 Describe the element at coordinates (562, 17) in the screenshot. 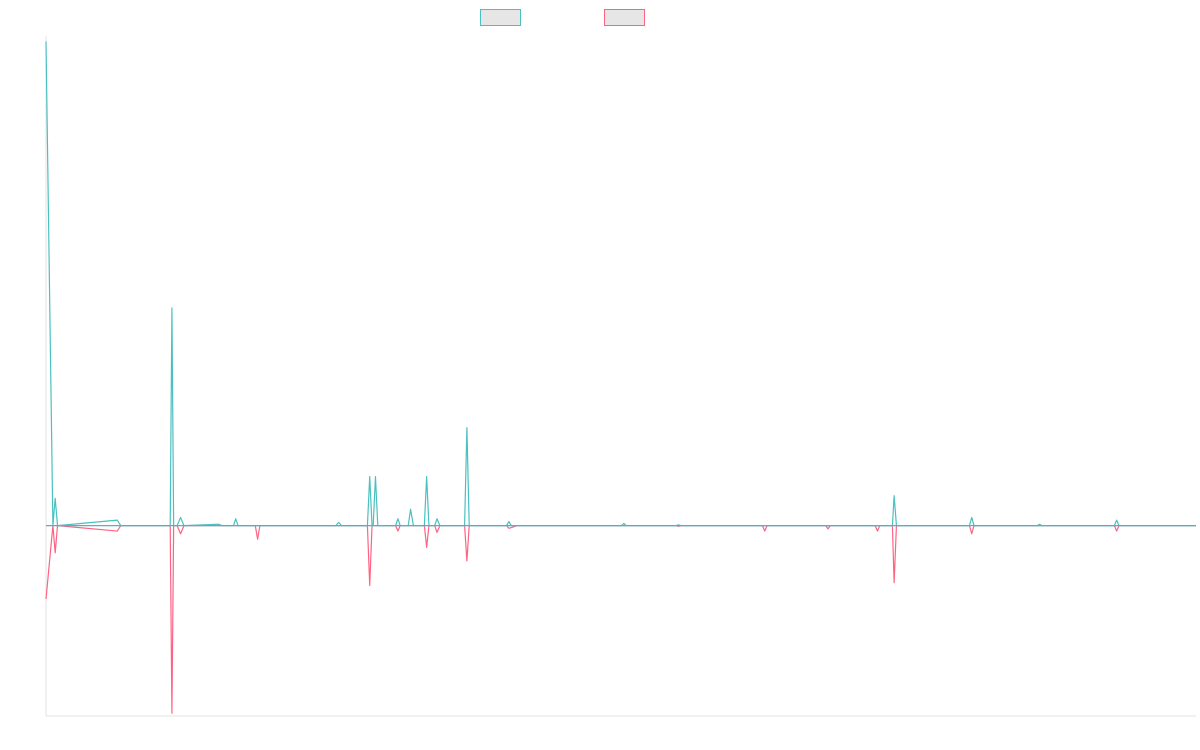

I see `legend` at that location.